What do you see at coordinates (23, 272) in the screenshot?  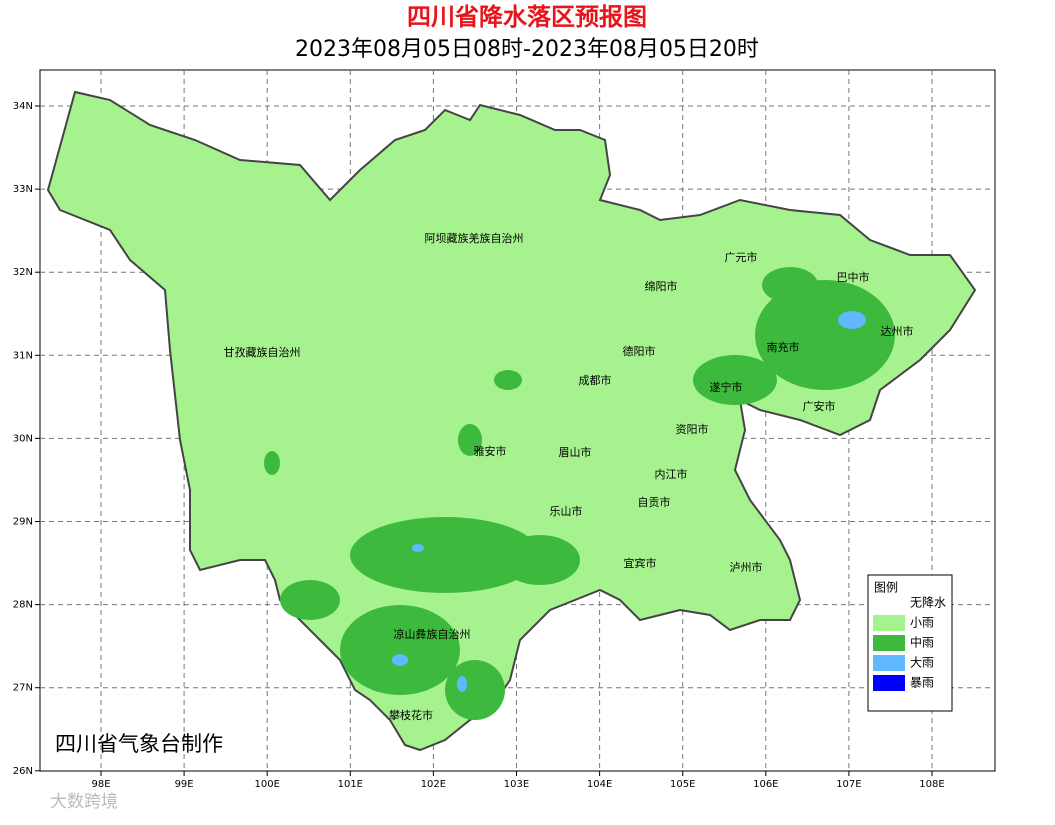 I see `lat-label: 32N` at bounding box center [23, 272].